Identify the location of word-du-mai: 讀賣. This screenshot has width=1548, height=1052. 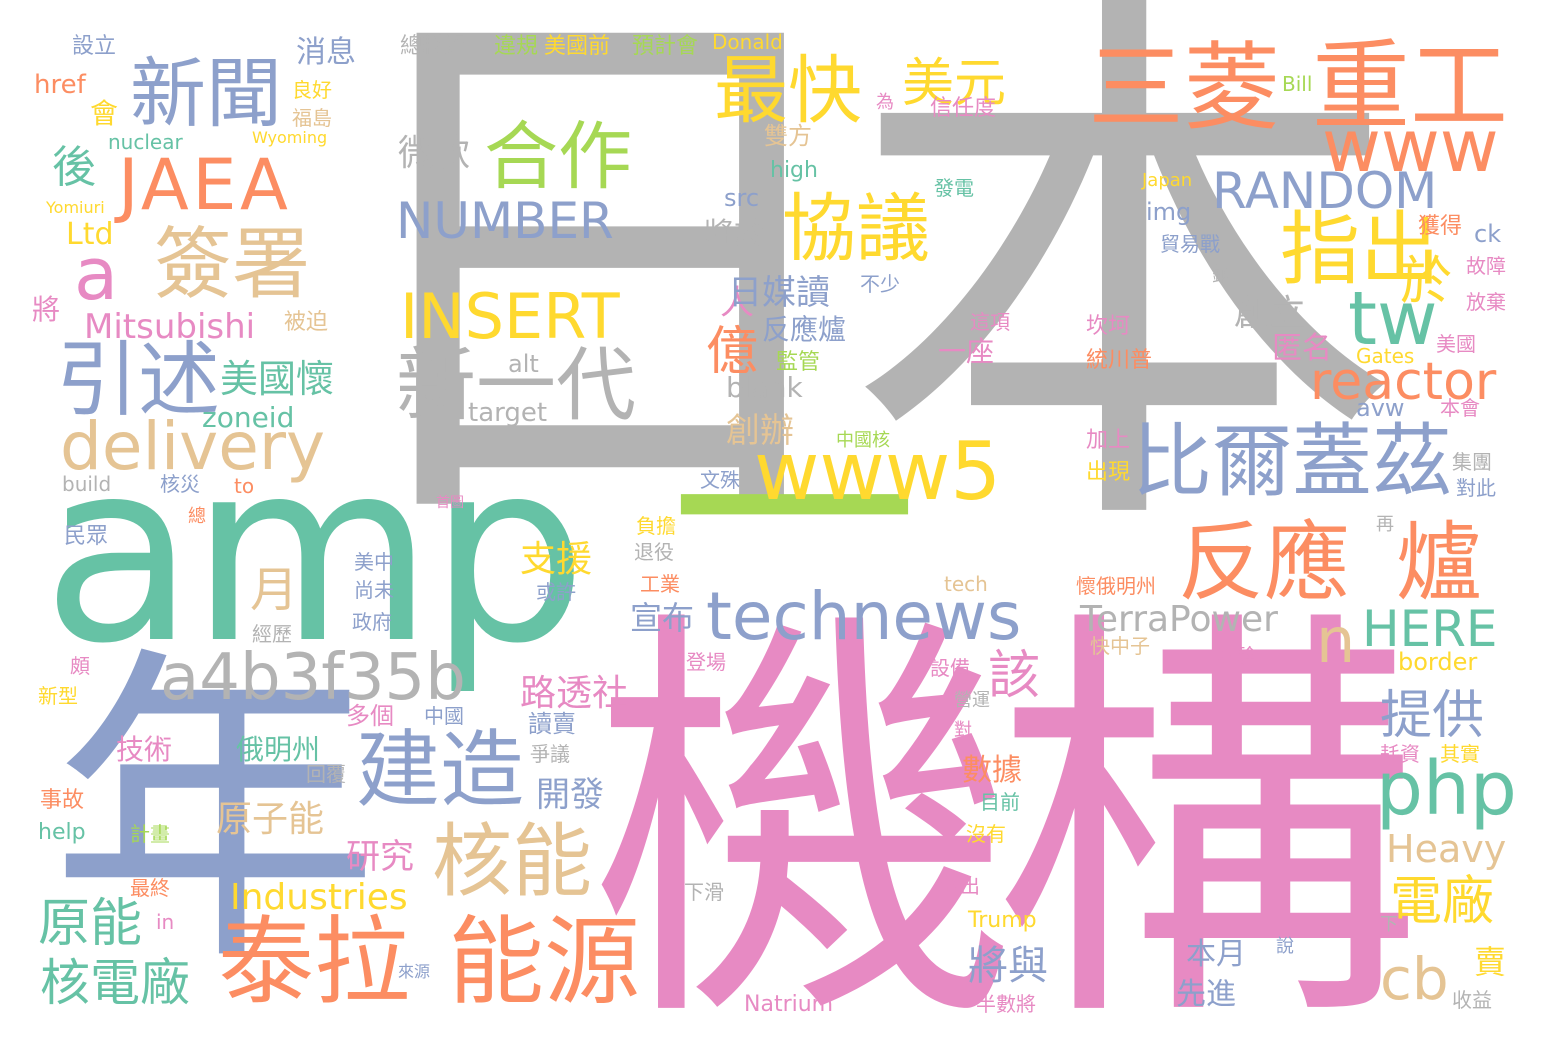
(552, 724).